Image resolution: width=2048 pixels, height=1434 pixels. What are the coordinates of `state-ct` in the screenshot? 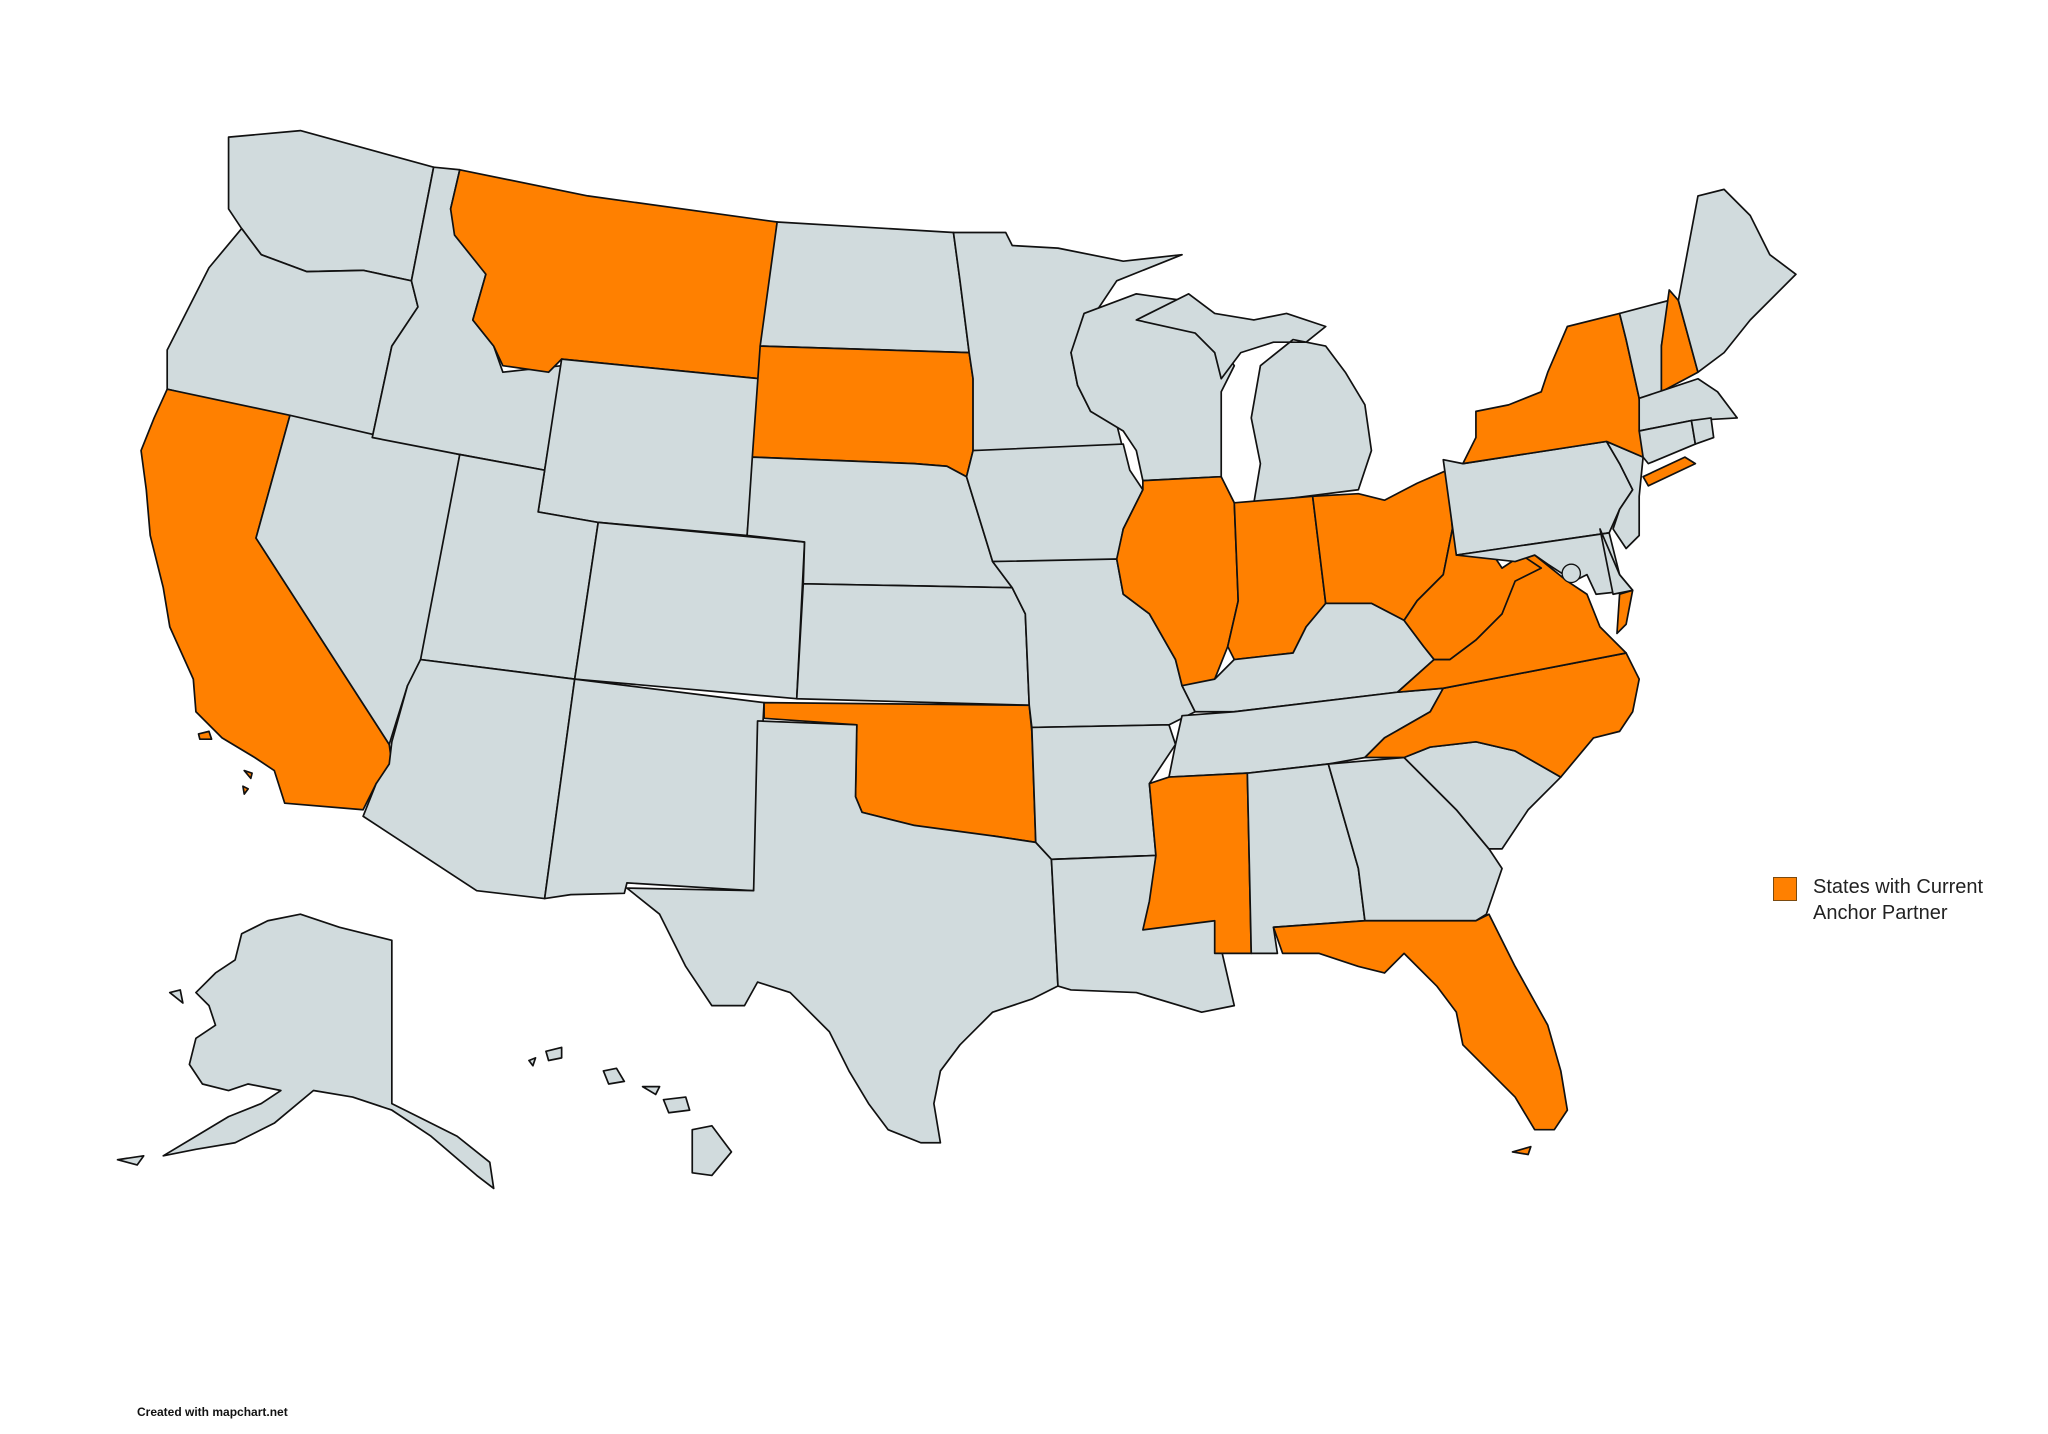 It's located at (1667, 442).